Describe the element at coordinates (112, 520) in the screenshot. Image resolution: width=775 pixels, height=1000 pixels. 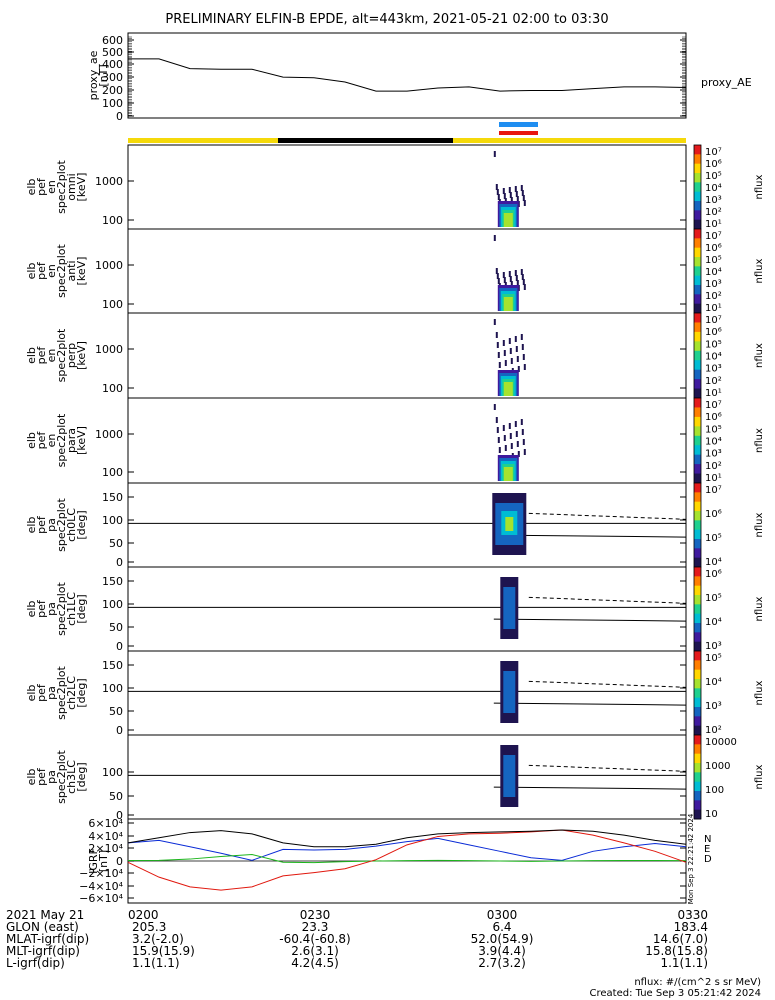
I see `ytick-ch0LC: 100` at that location.